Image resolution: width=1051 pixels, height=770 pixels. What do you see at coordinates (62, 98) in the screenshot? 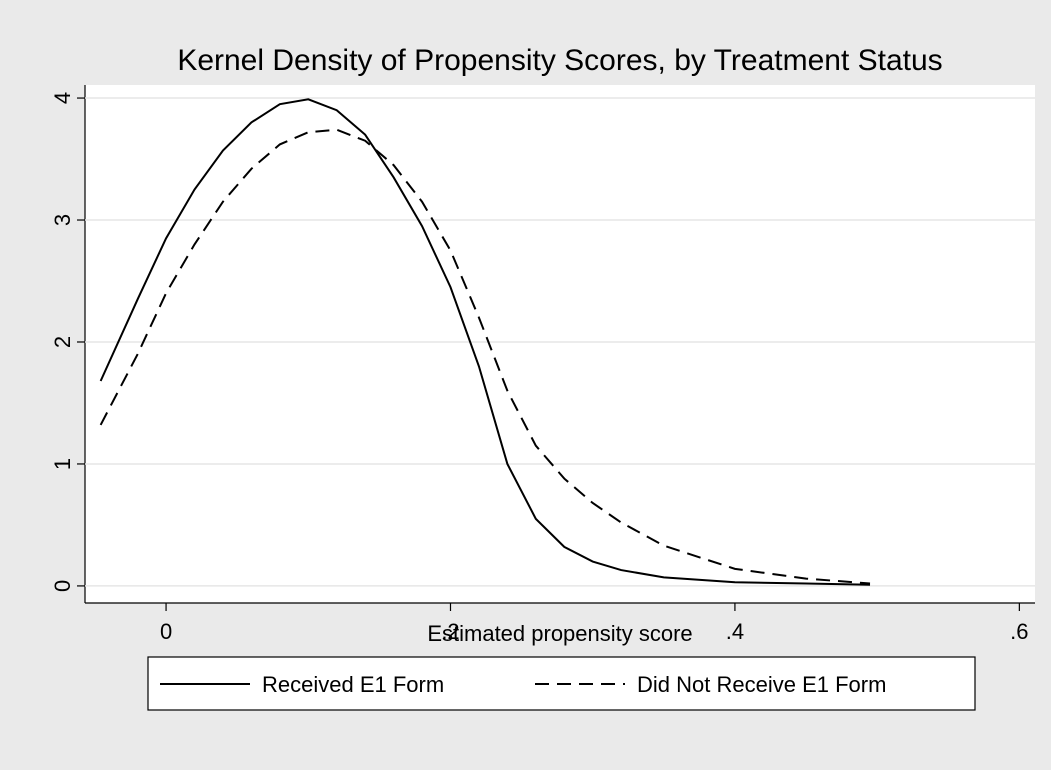
I see `y-tick-label: 4` at bounding box center [62, 98].